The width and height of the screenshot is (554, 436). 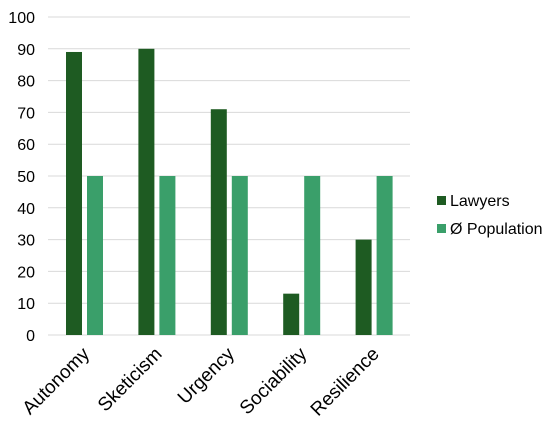 What do you see at coordinates (345, 382) in the screenshot?
I see `x-category-label-resilience: Resilience` at bounding box center [345, 382].